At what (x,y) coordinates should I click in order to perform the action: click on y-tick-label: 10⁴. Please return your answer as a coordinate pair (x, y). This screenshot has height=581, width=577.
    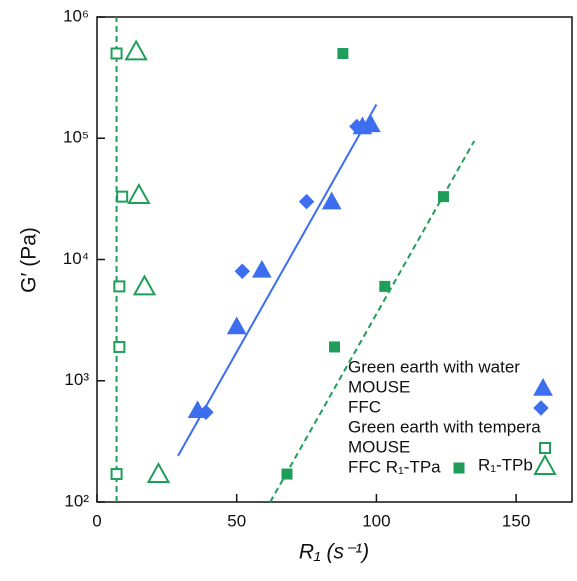
    Looking at the image, I should click on (76, 258).